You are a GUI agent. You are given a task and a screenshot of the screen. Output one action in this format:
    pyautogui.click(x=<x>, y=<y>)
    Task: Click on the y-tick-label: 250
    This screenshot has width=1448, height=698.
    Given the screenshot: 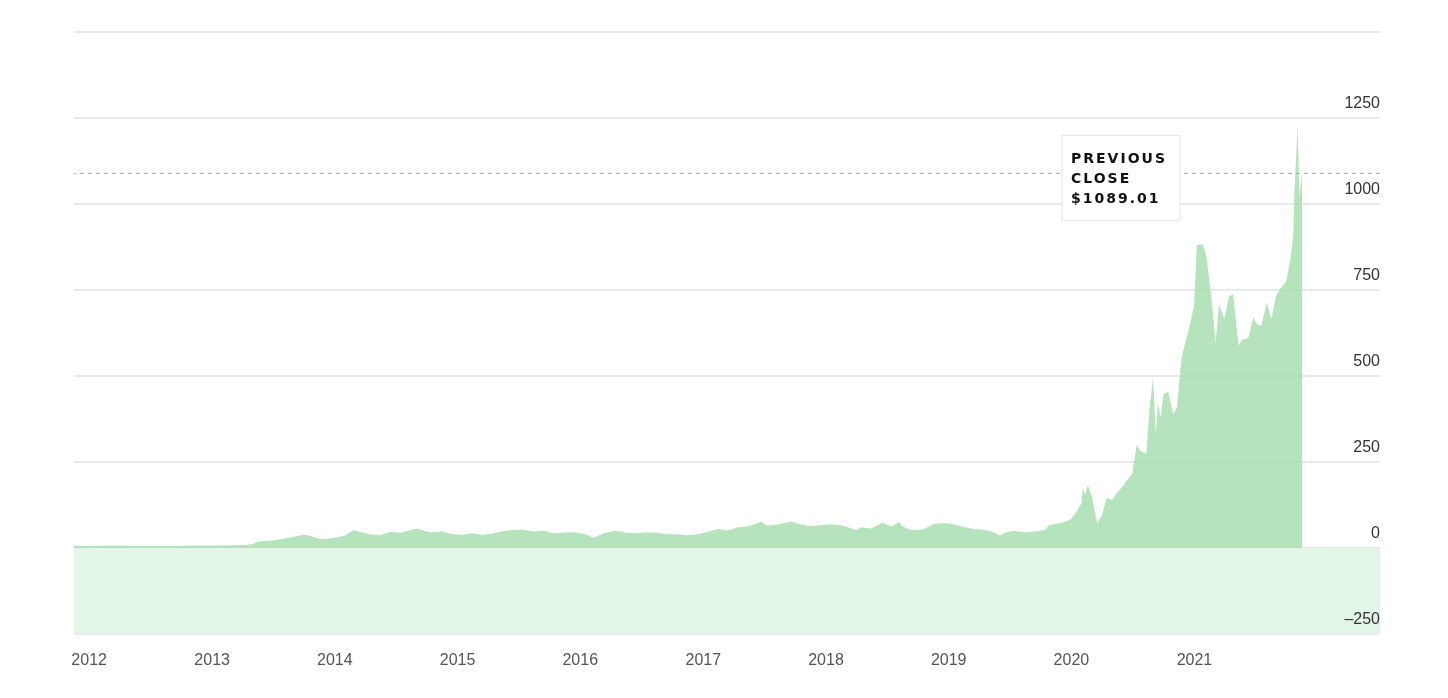 What is the action you would take?
    pyautogui.click(x=1367, y=446)
    